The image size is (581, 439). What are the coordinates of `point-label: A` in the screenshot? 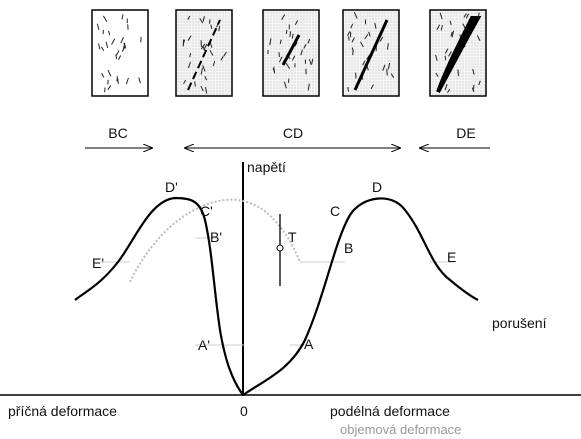 It's located at (309, 344).